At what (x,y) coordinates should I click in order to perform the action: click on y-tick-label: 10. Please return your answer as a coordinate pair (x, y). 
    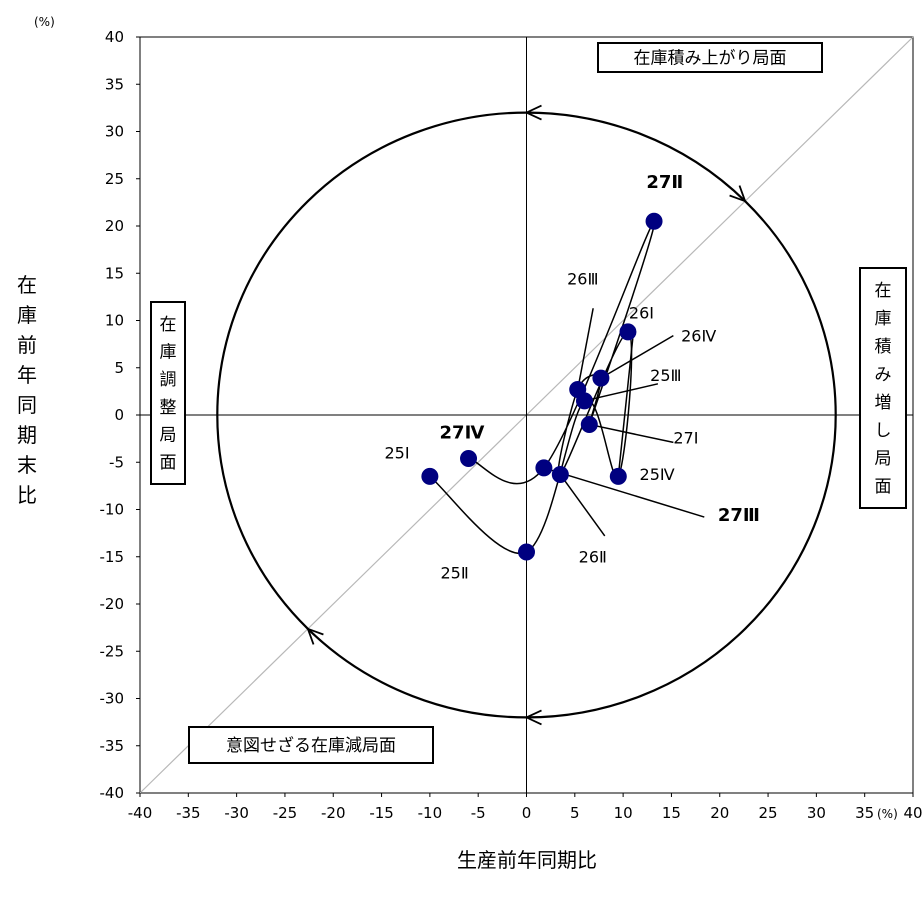
    Looking at the image, I should click on (114, 321).